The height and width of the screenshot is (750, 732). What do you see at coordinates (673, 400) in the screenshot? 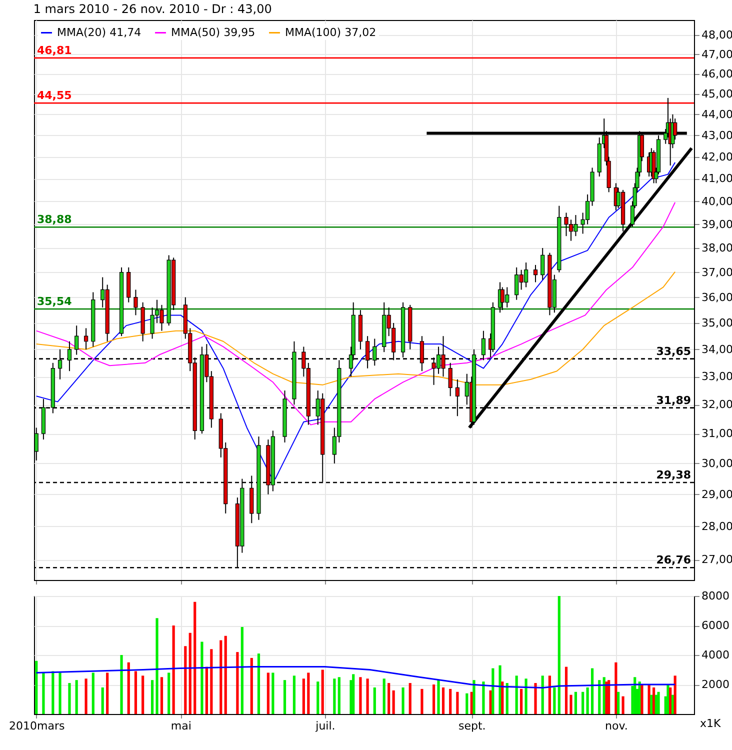
I see `ref-line-label: 31,89` at bounding box center [673, 400].